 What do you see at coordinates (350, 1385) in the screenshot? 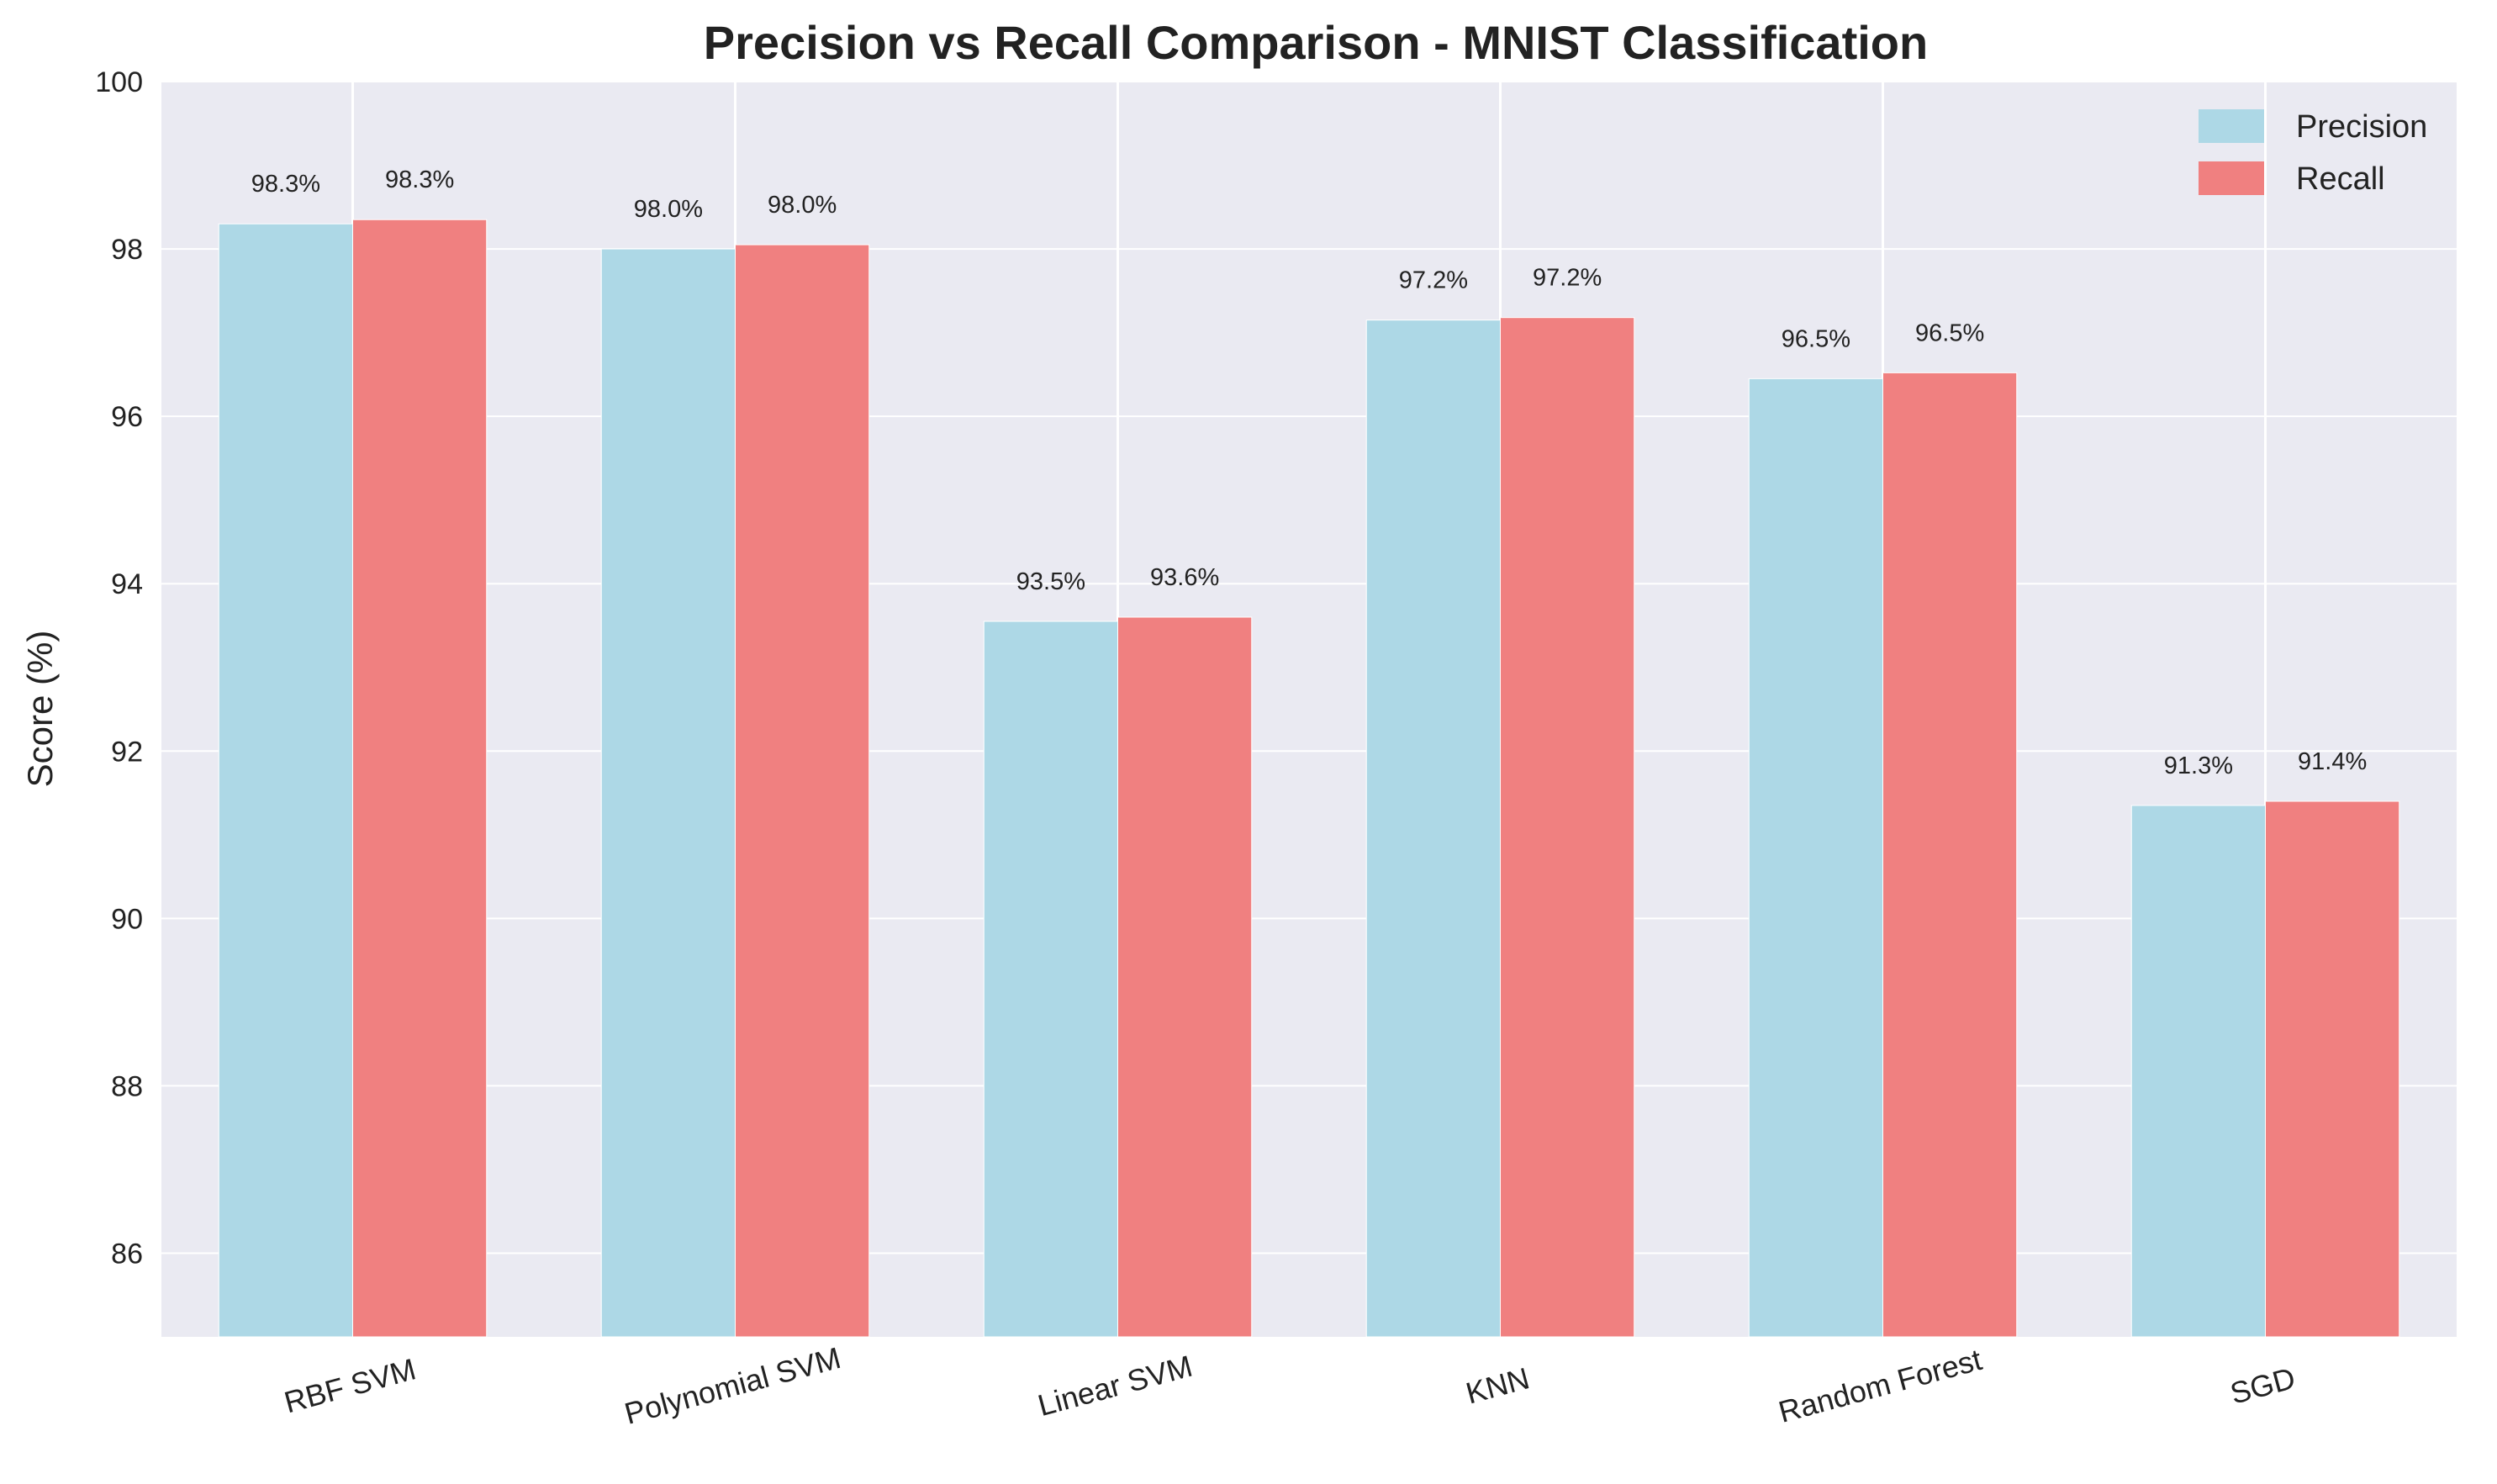
I see `x-tick-label: RBF SVM` at bounding box center [350, 1385].